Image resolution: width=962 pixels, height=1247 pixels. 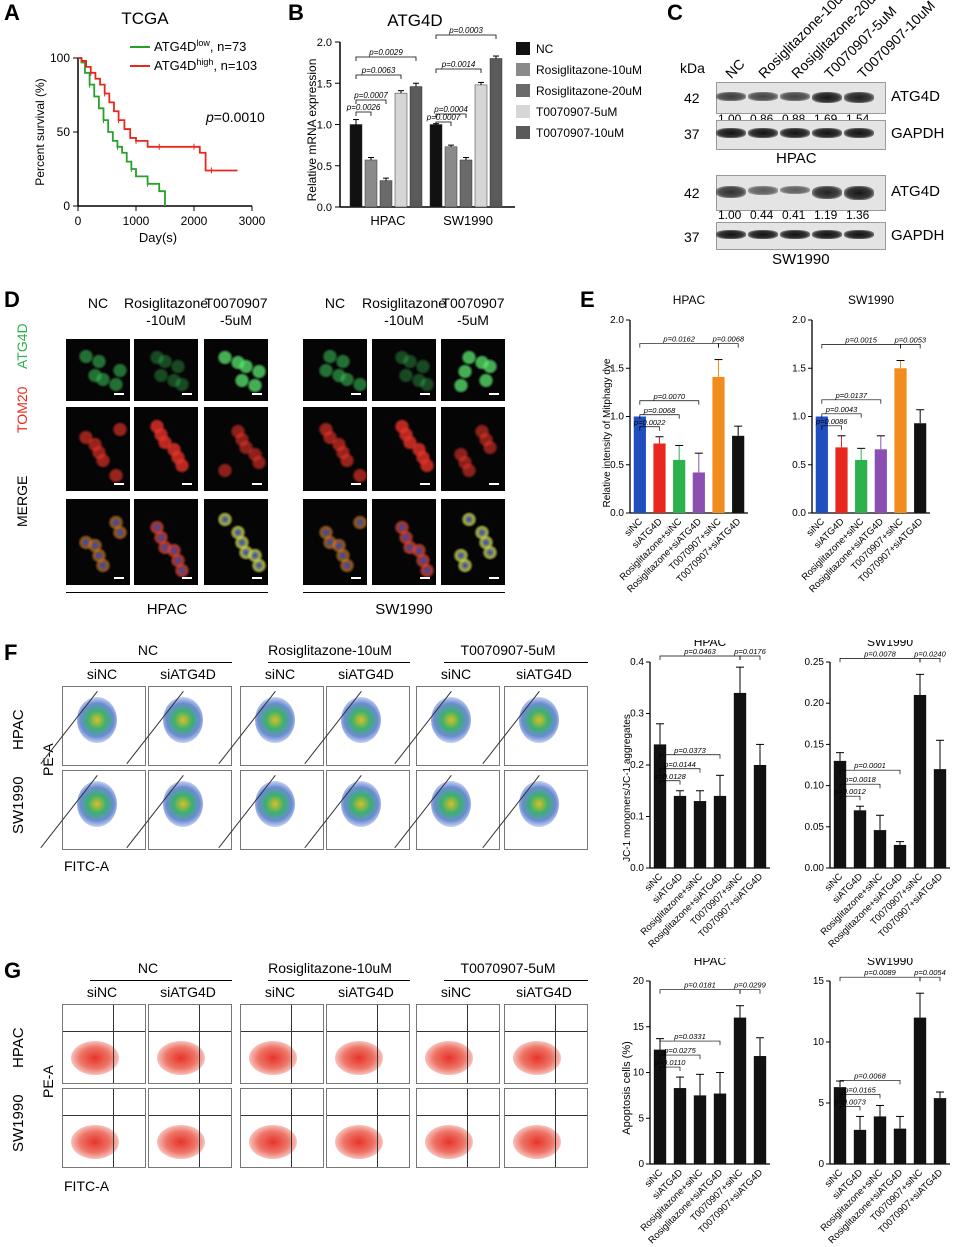 I want to click on p-value: p=0.0022, so click(x=649, y=422).